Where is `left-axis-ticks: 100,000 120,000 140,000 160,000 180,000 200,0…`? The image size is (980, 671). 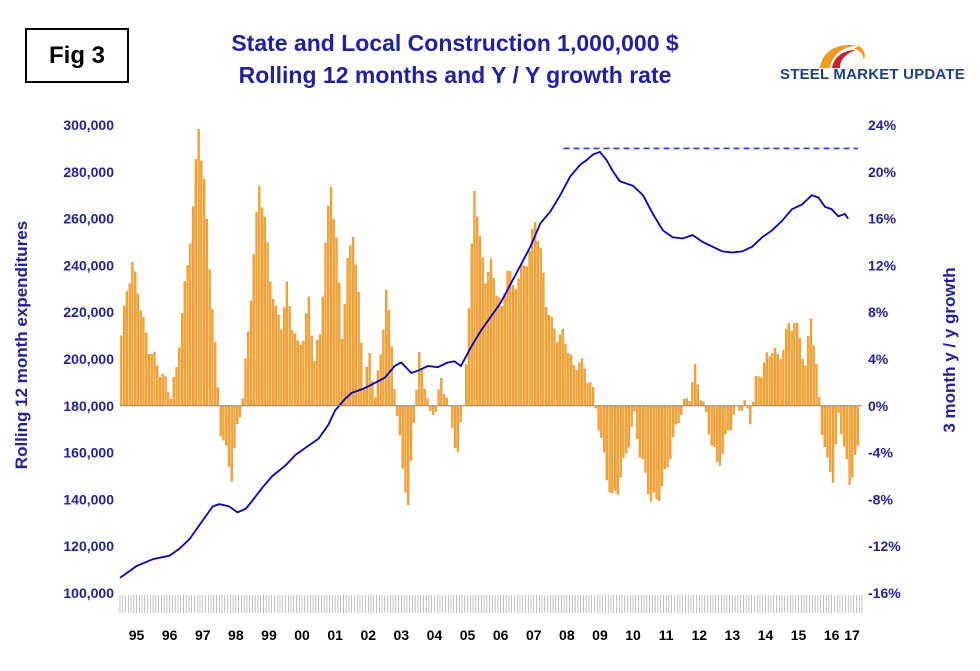
left-axis-ticks: 100,000 120,000 140,000 160,000 180,000 200,0… is located at coordinates (88, 359).